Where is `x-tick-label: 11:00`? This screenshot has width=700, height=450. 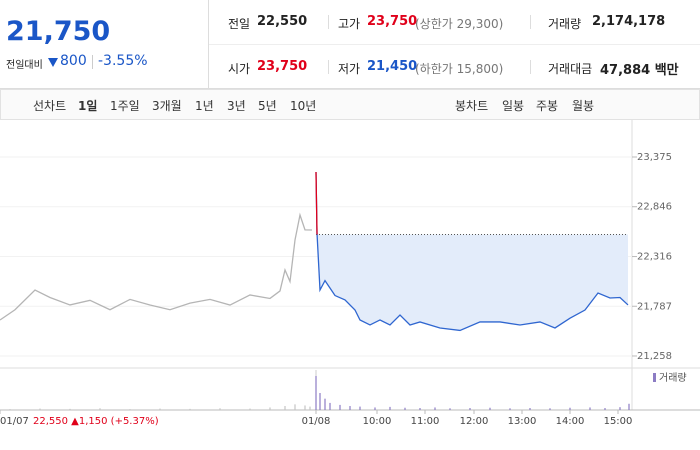
x-tick-label: 11:00 is located at coordinates (425, 421).